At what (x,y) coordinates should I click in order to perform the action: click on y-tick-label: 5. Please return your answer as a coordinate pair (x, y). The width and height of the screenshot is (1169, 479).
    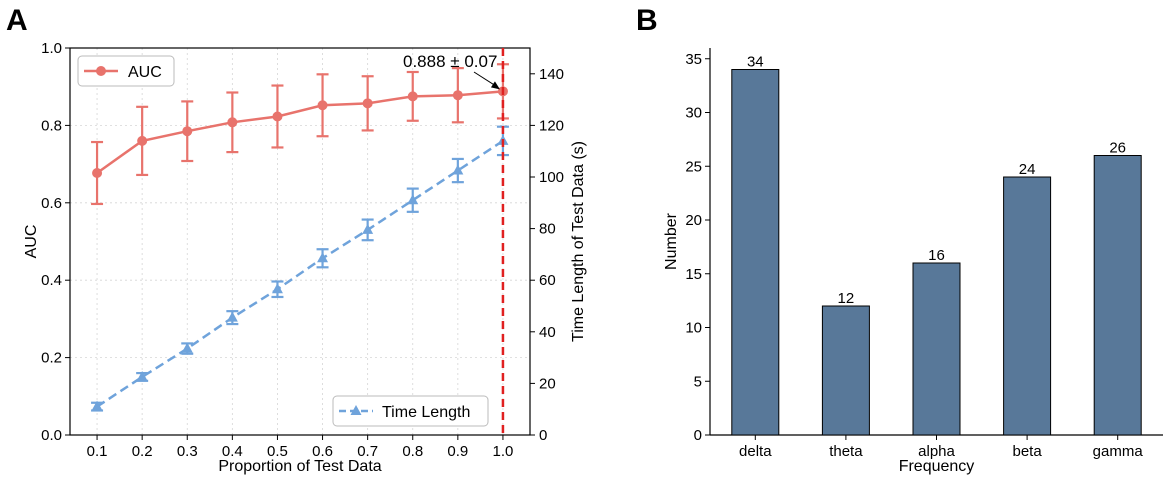
    Looking at the image, I should click on (698, 381).